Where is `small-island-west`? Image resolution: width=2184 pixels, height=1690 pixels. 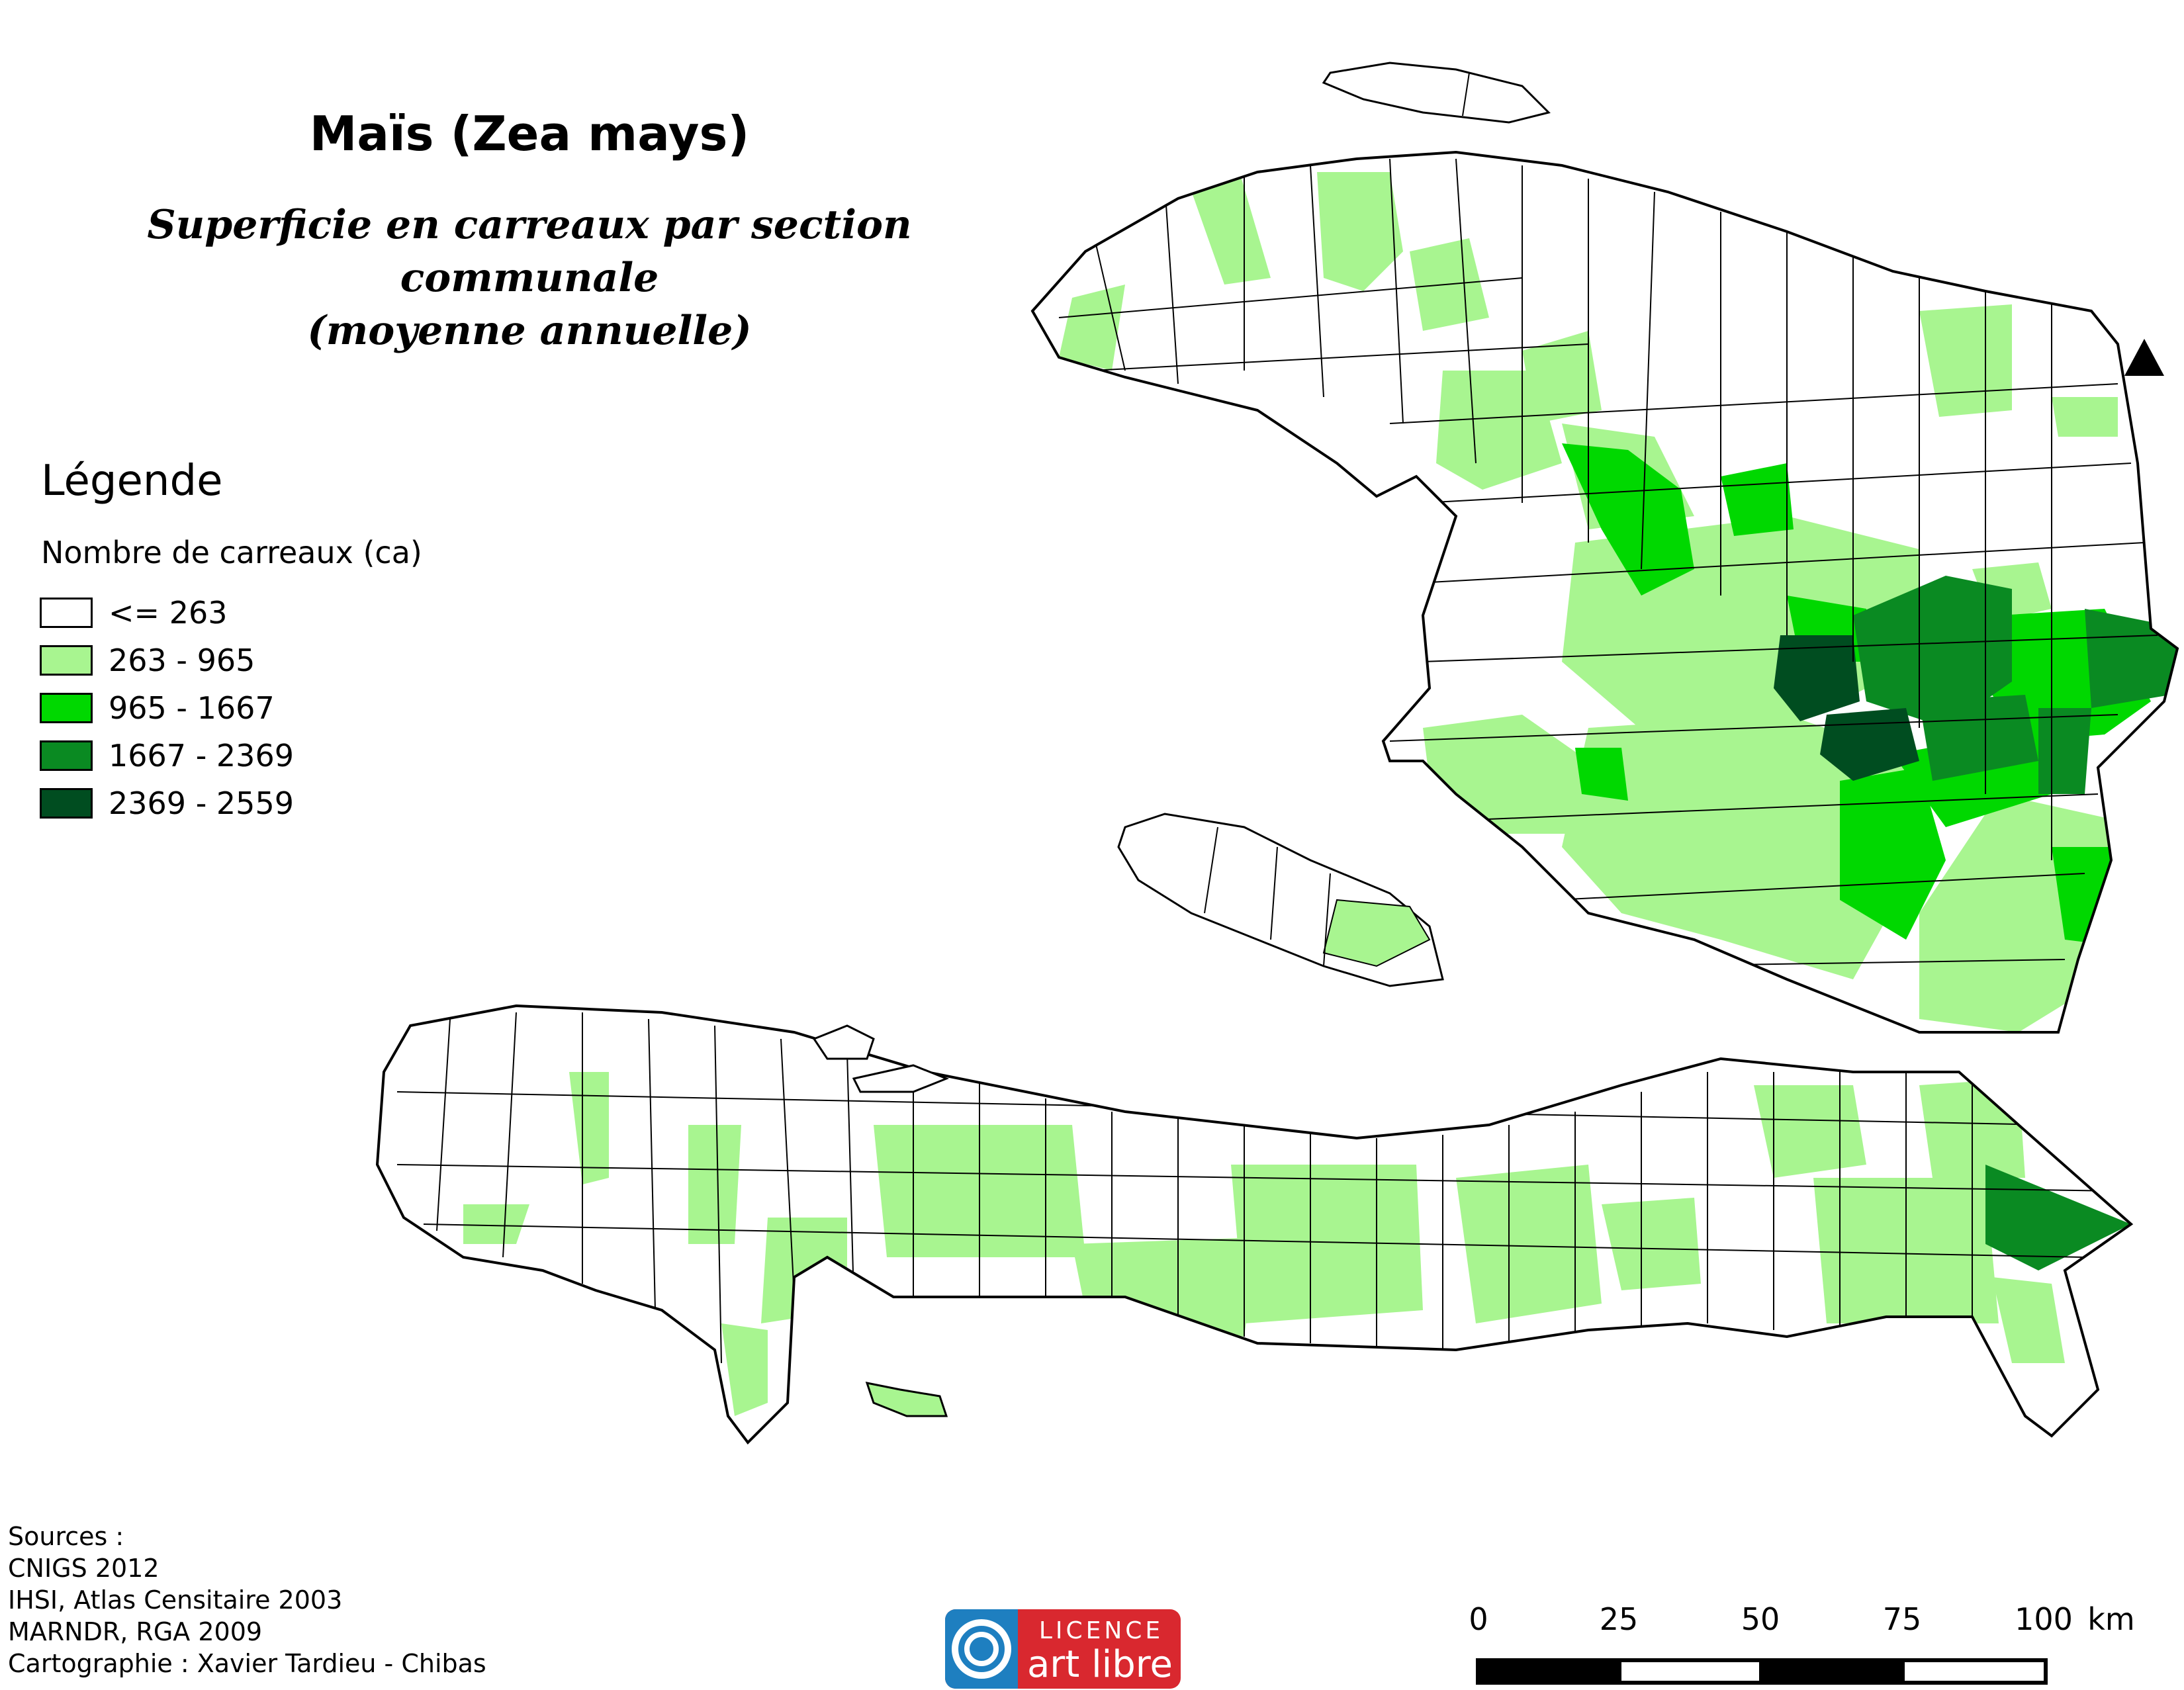 small-island-west is located at coordinates (901, 1078).